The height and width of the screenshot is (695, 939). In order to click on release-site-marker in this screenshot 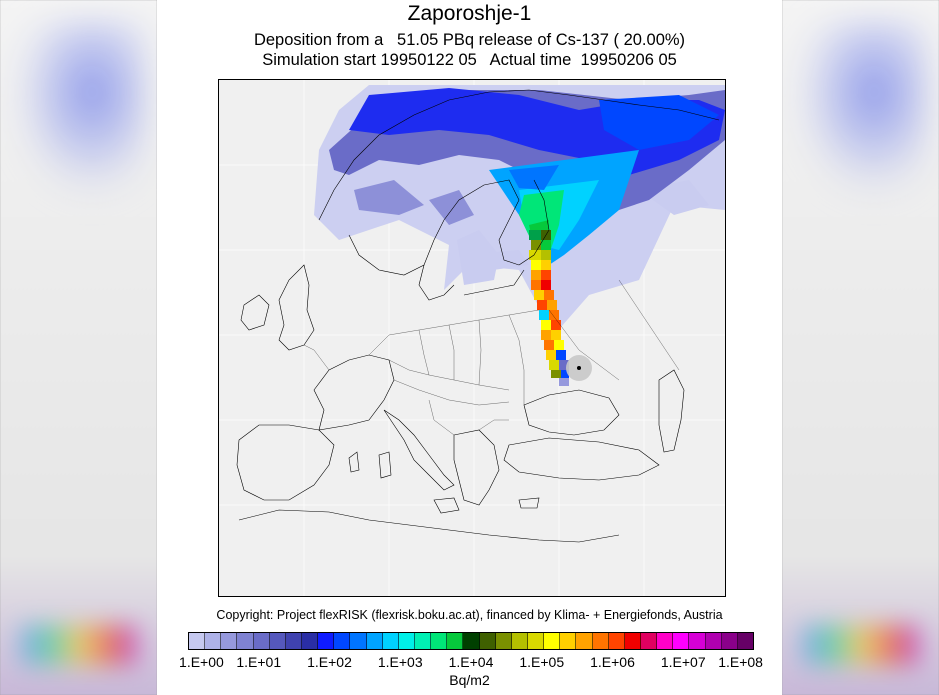, I will do `click(579, 368)`.